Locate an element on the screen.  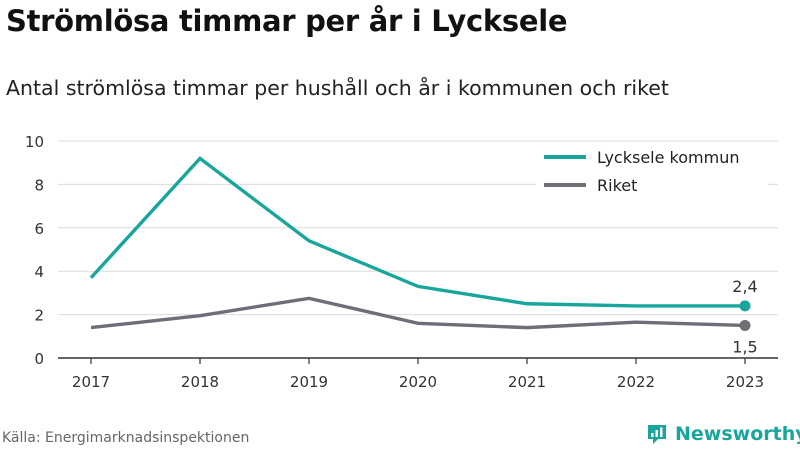
data-label: 1,5 is located at coordinates (744, 346).